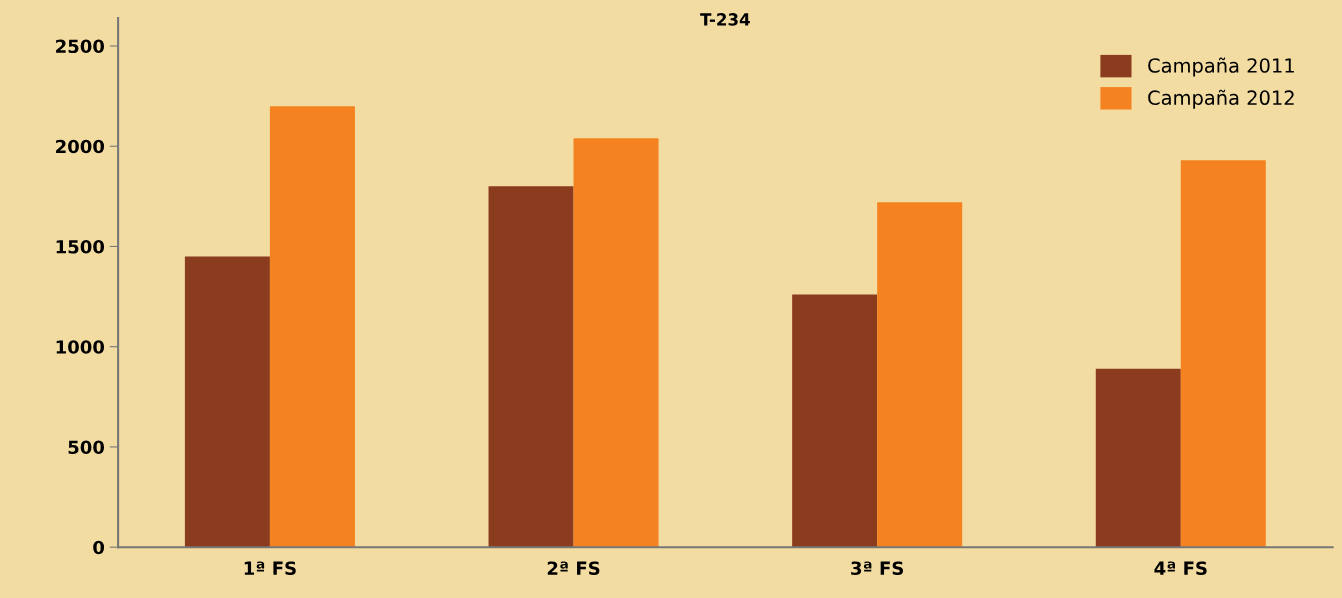  What do you see at coordinates (1221, 67) in the screenshot?
I see `legend-label: Campaña 2011` at bounding box center [1221, 67].